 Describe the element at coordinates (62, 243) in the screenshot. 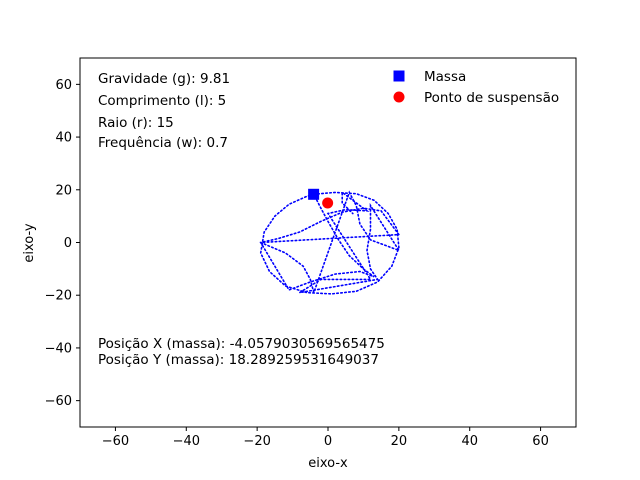

I see `y-axis-ticks: −60 −40 −20 0 20 40 60` at that location.